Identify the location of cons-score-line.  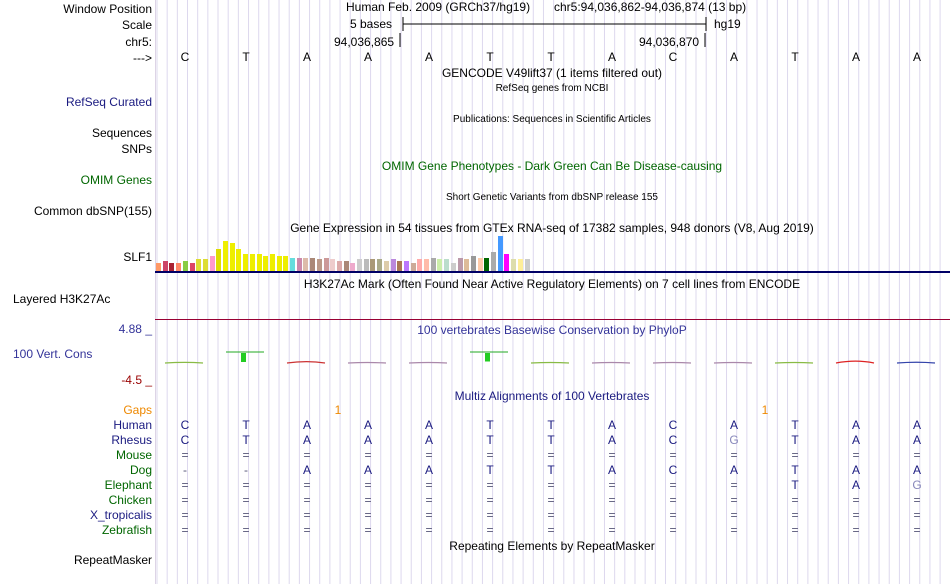
(611, 362).